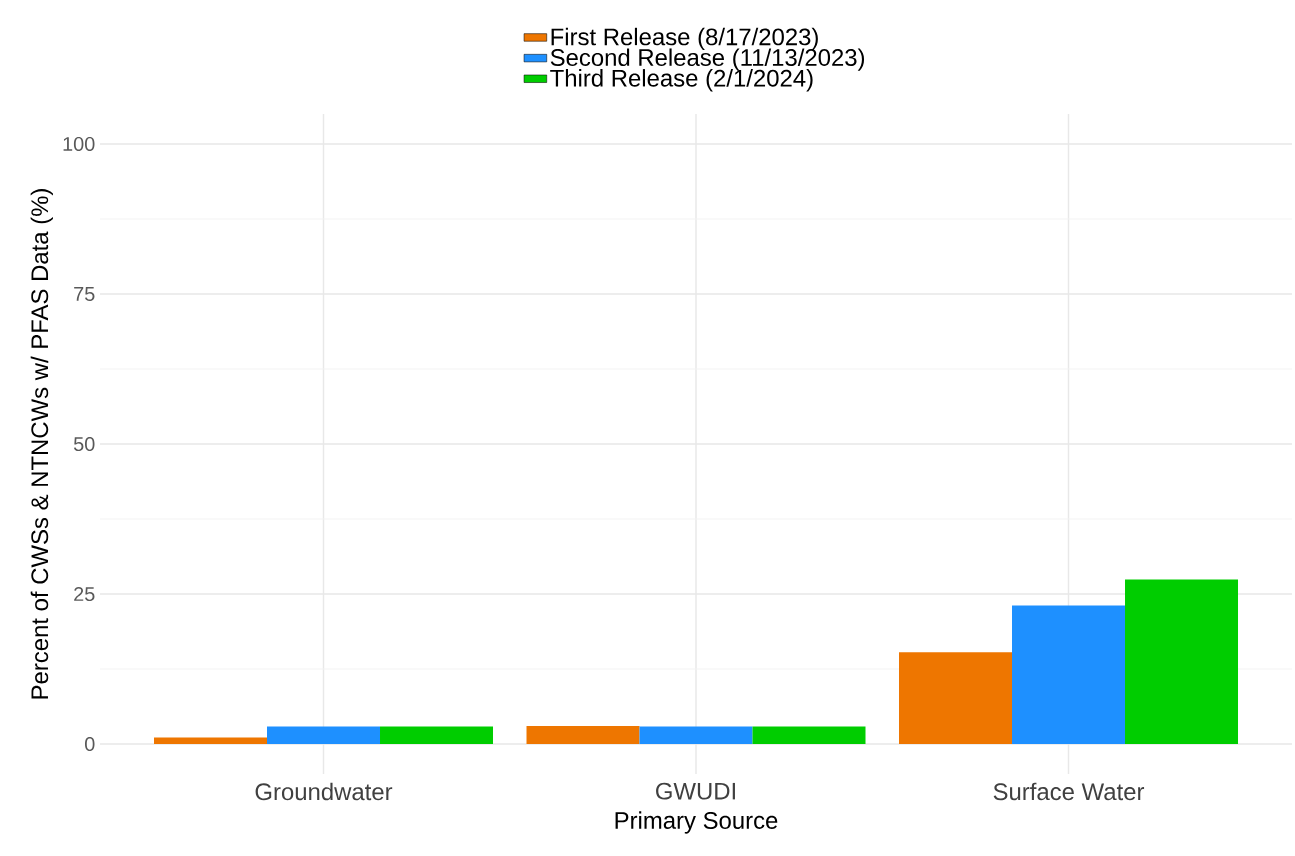 The width and height of the screenshot is (1295, 856). I want to click on x-tick-label: GWUDI, so click(695, 791).